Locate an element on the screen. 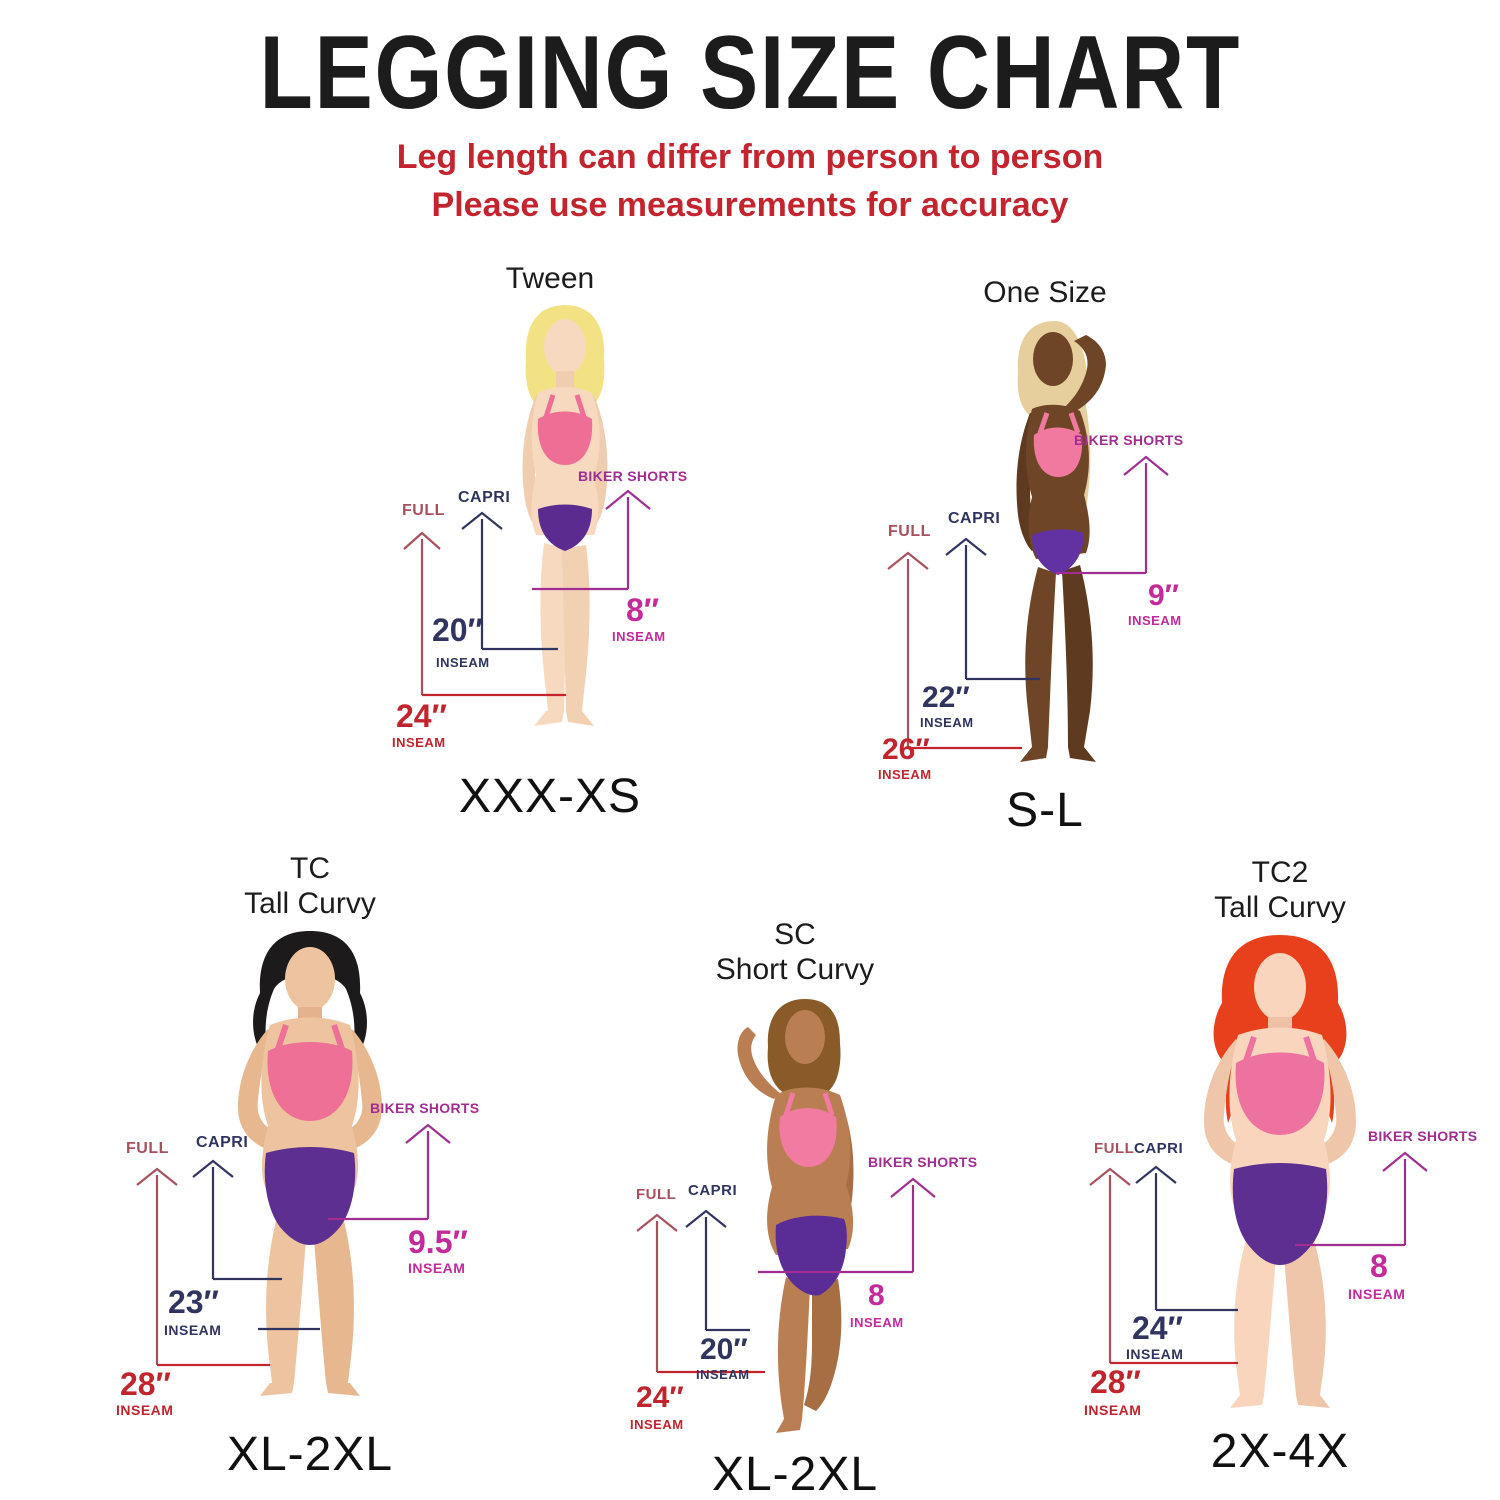 Image resolution: width=1500 pixels, height=1500 pixels. biker-annotation: BIKER SHORTS 9″ INSEAM is located at coordinates (1119, 530).